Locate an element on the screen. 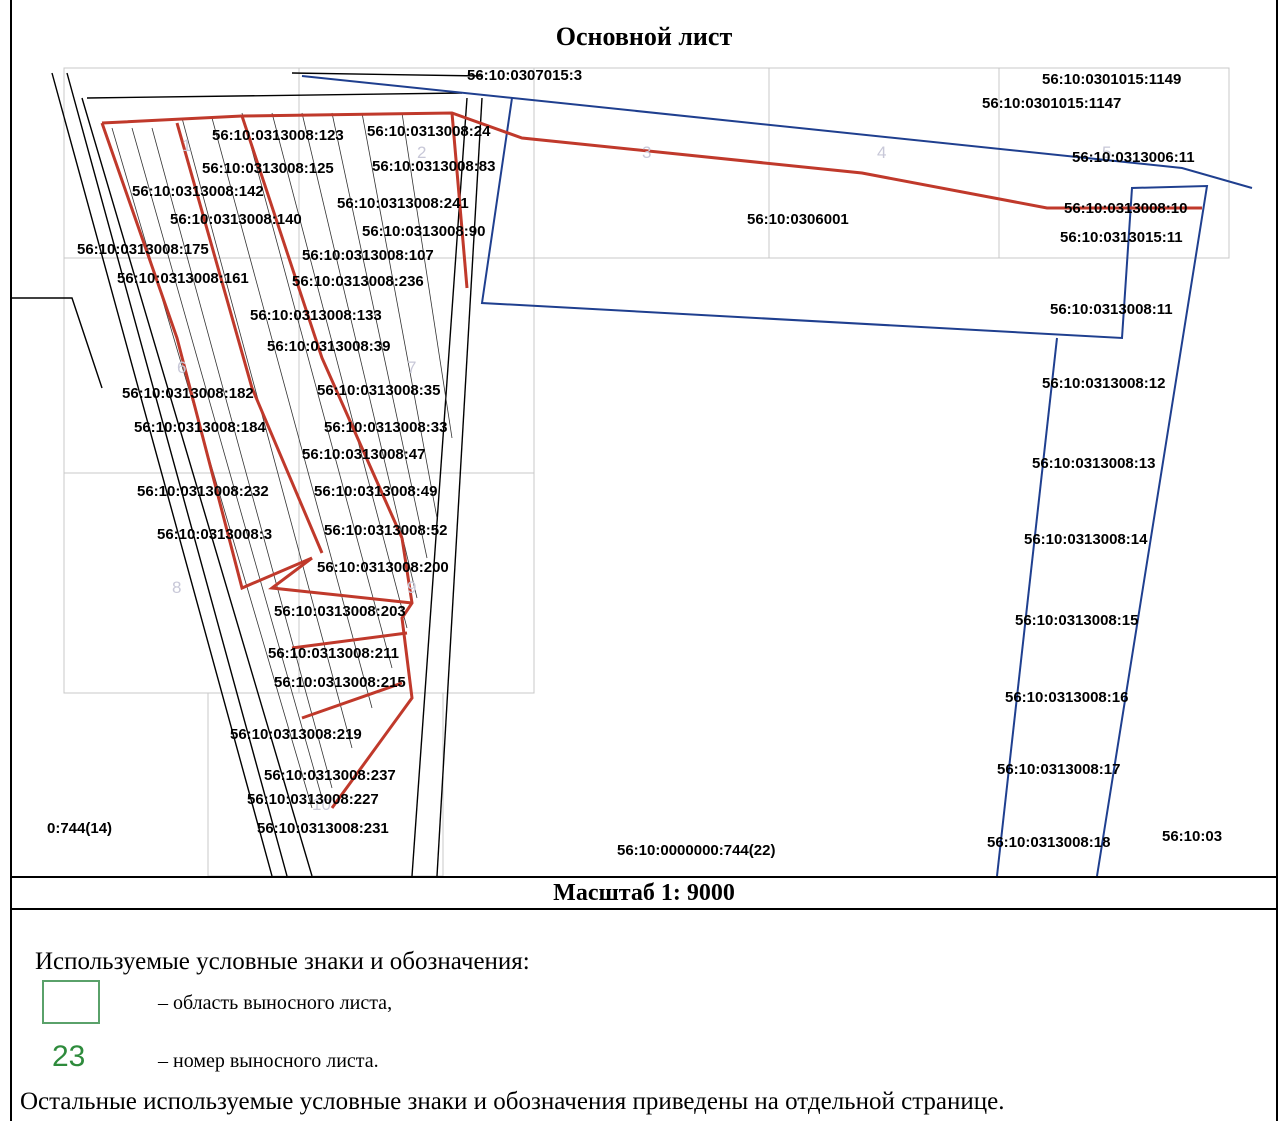  parcel-label: 56:10:0313008:161 is located at coordinates (183, 278).